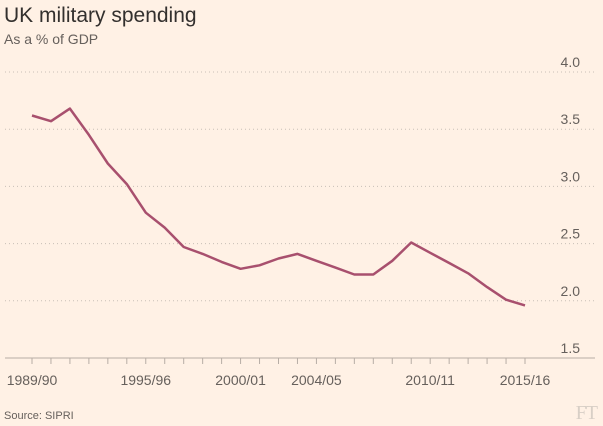 This screenshot has height=426, width=603. I want to click on x-tick-label: 2000/01, so click(240, 380).